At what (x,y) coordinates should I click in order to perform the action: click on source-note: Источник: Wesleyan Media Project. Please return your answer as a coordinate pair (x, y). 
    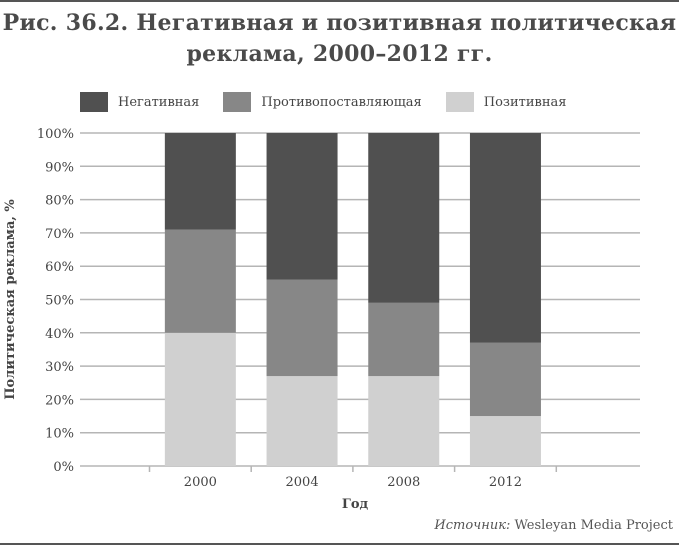
    Looking at the image, I should click on (553, 525).